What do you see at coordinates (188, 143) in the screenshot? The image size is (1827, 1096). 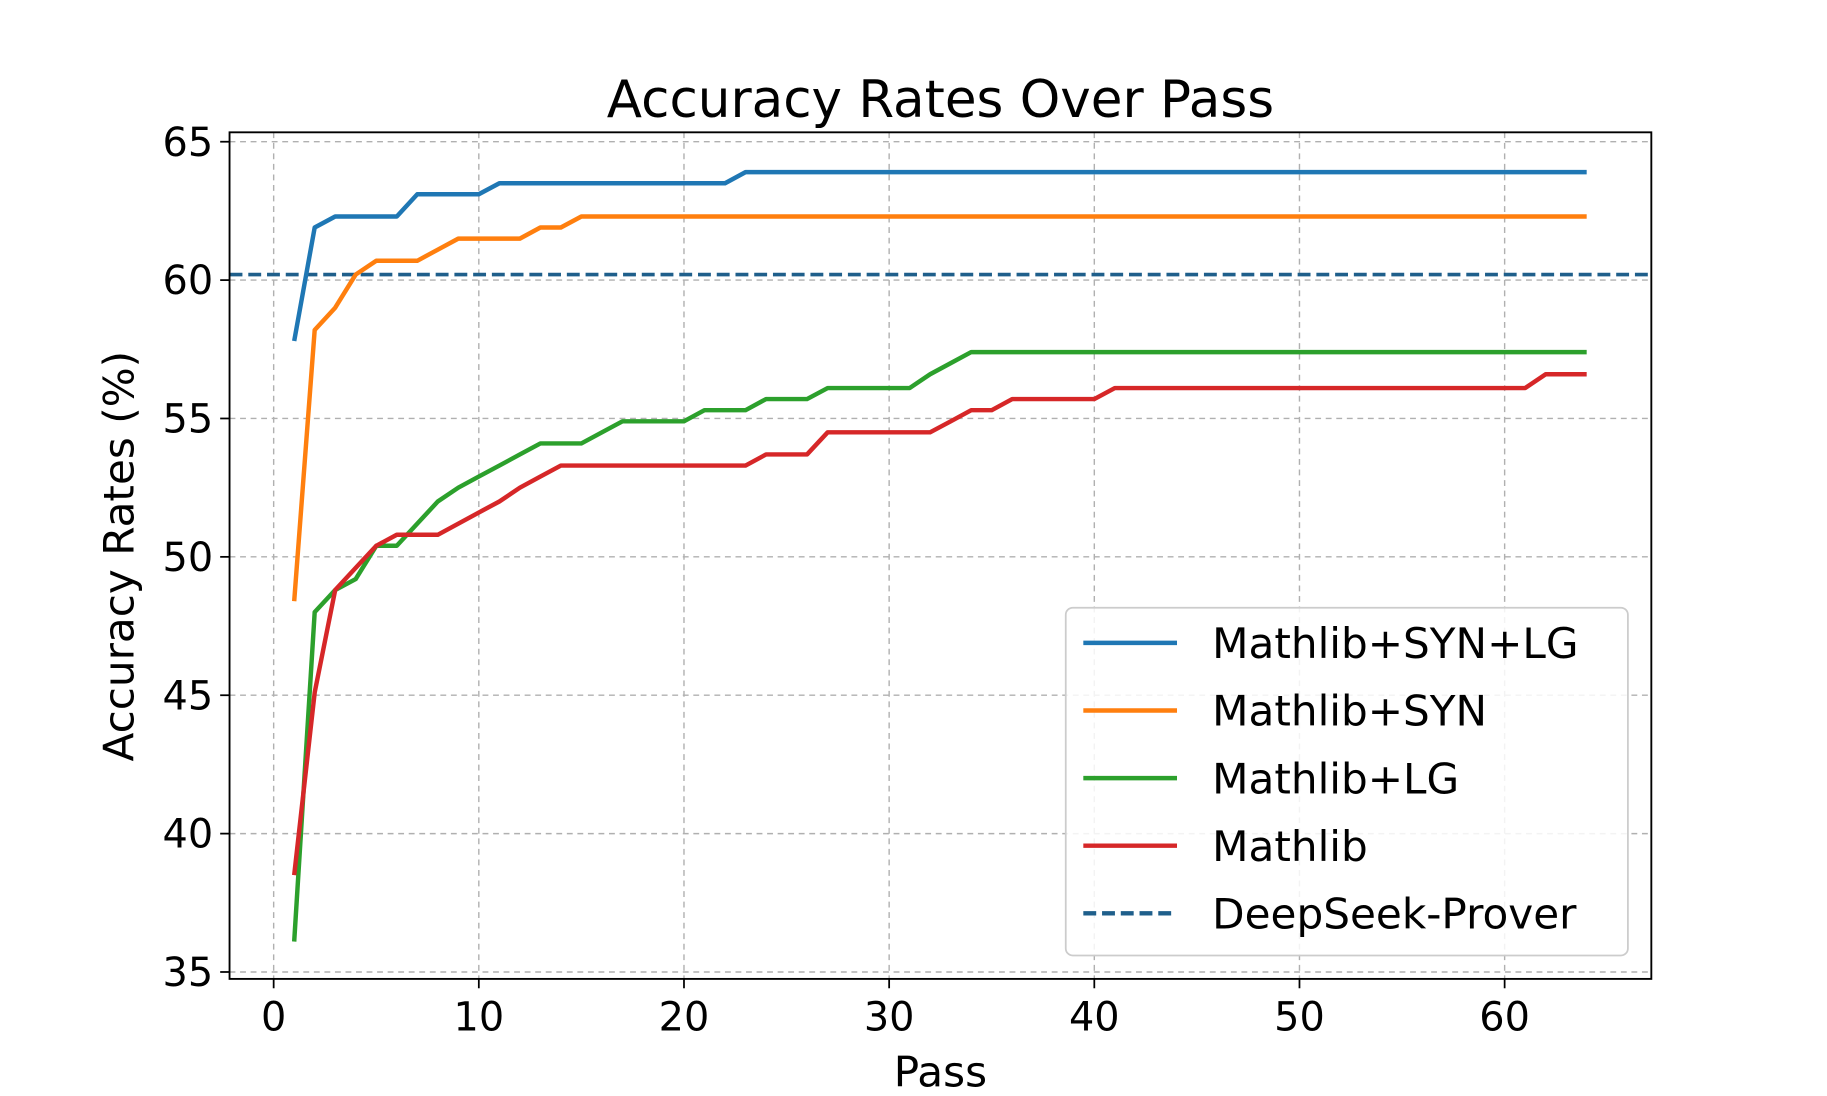 I see `y-tick-label: 65` at bounding box center [188, 143].